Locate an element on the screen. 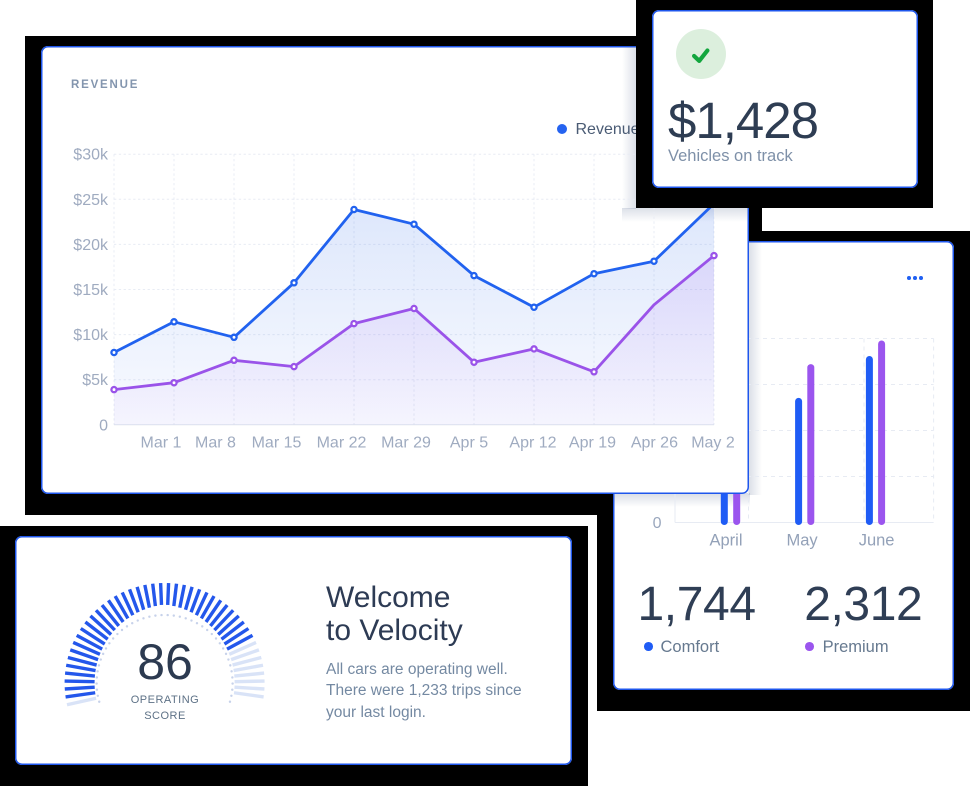 This screenshot has height=786, width=970. svg-text: May is located at coordinates (803, 541).